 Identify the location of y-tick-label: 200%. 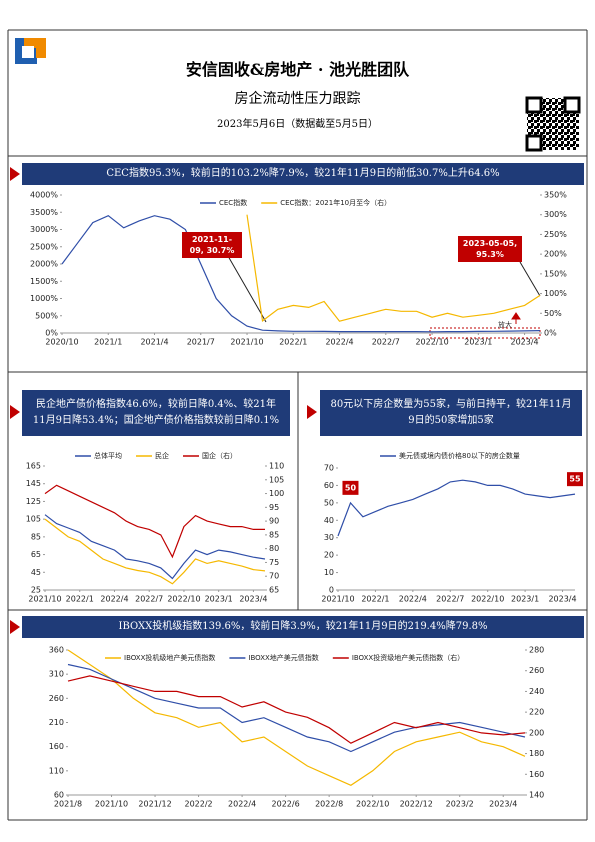
(555, 254).